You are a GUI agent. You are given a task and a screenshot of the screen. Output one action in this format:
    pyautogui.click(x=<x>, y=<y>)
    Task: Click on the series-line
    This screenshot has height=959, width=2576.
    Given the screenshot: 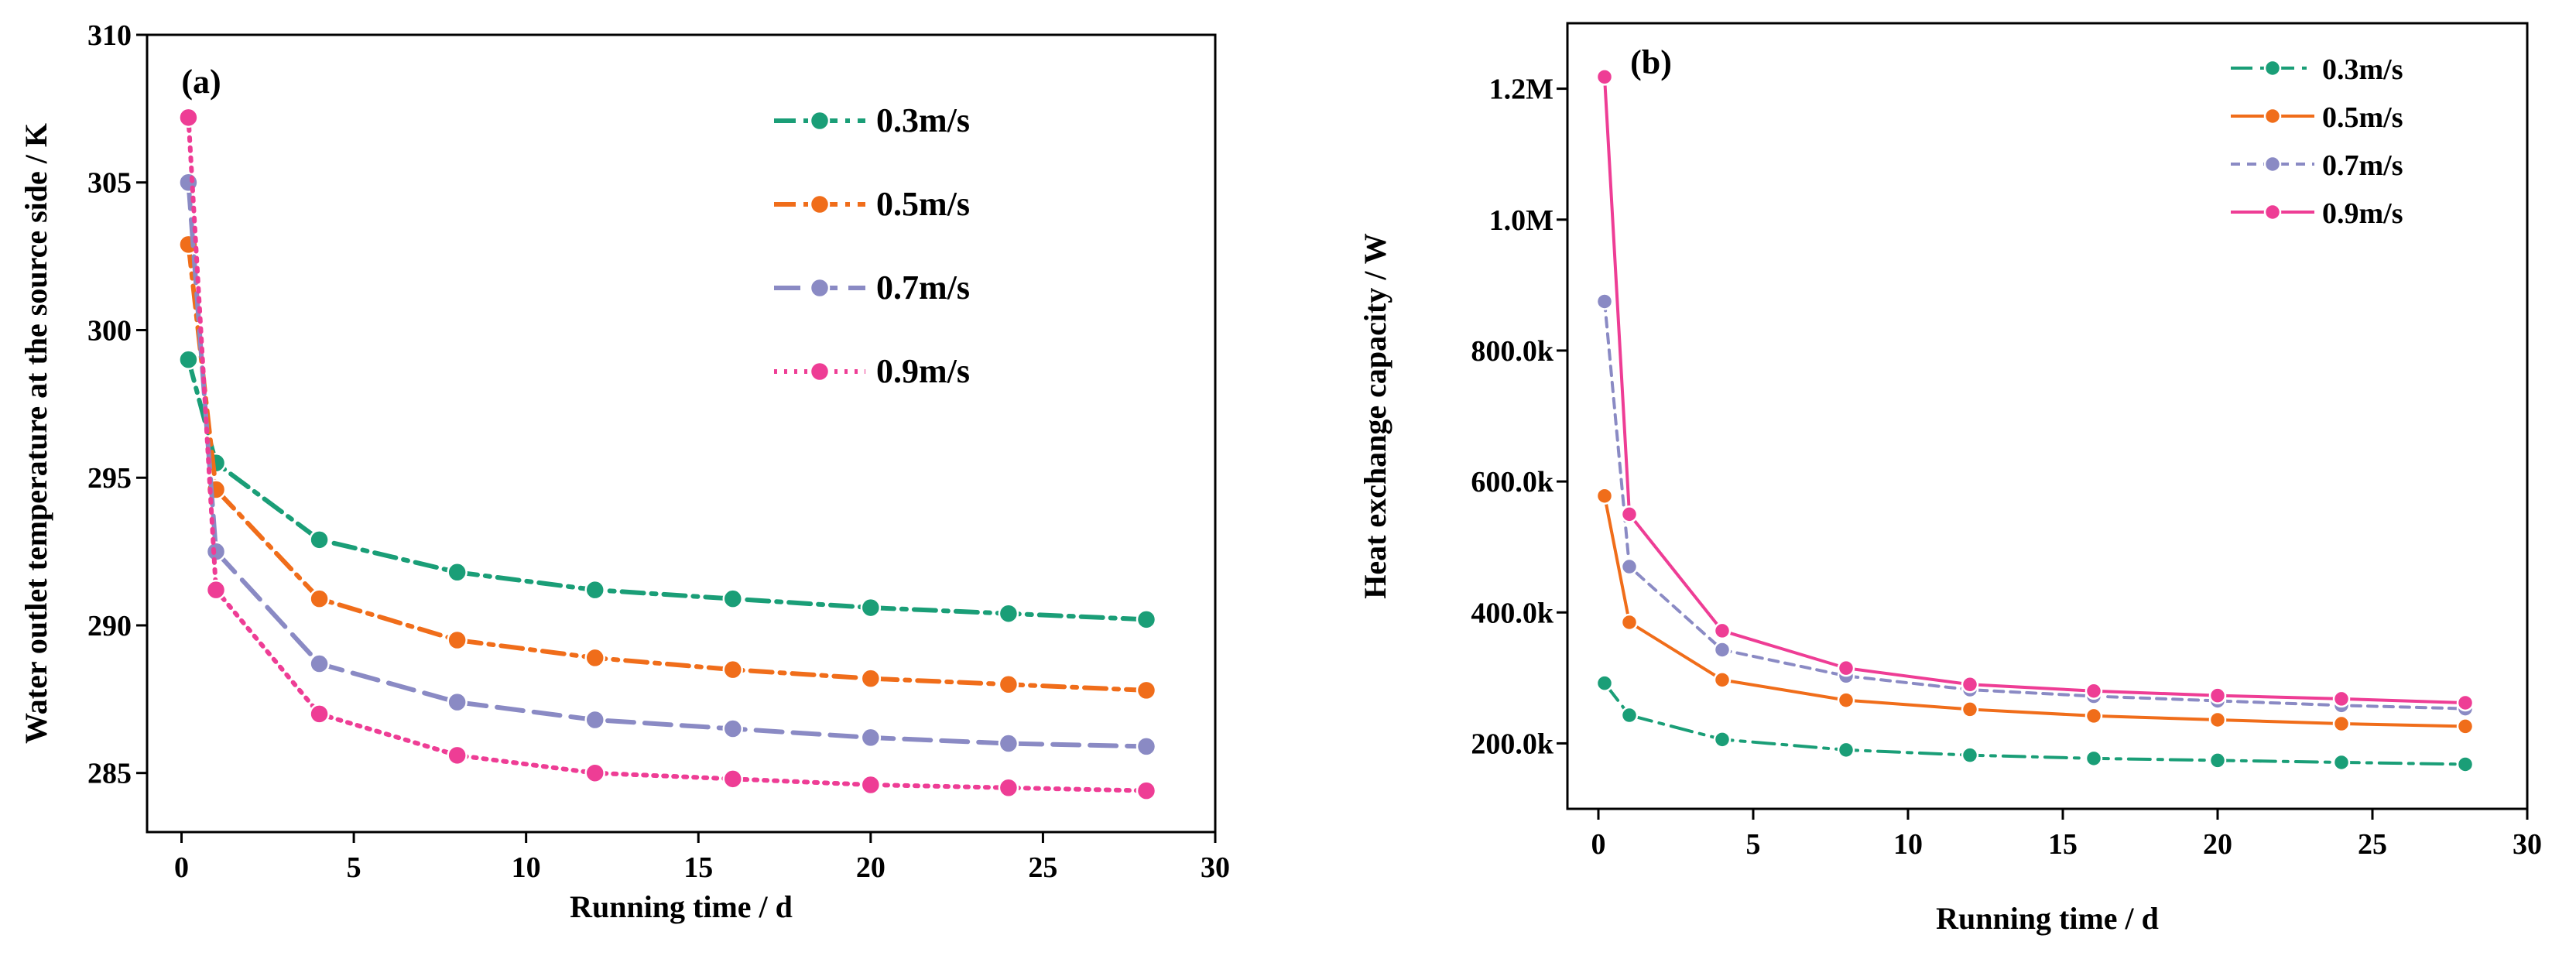 What is the action you would take?
    pyautogui.click(x=667, y=489)
    